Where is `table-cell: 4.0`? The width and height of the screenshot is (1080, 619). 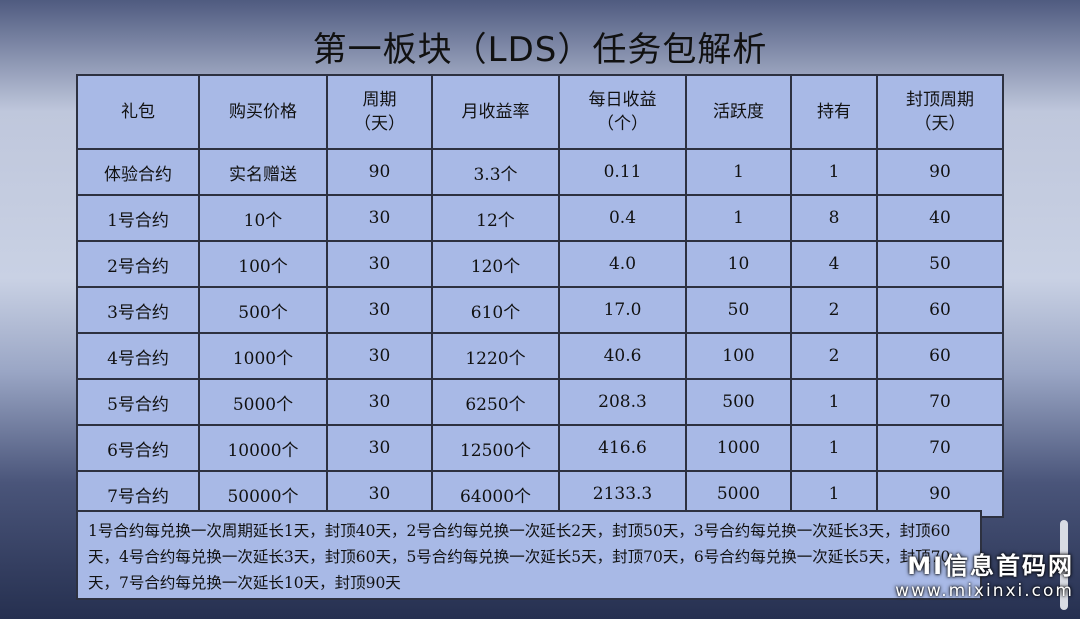
table-cell: 4.0 is located at coordinates (622, 264).